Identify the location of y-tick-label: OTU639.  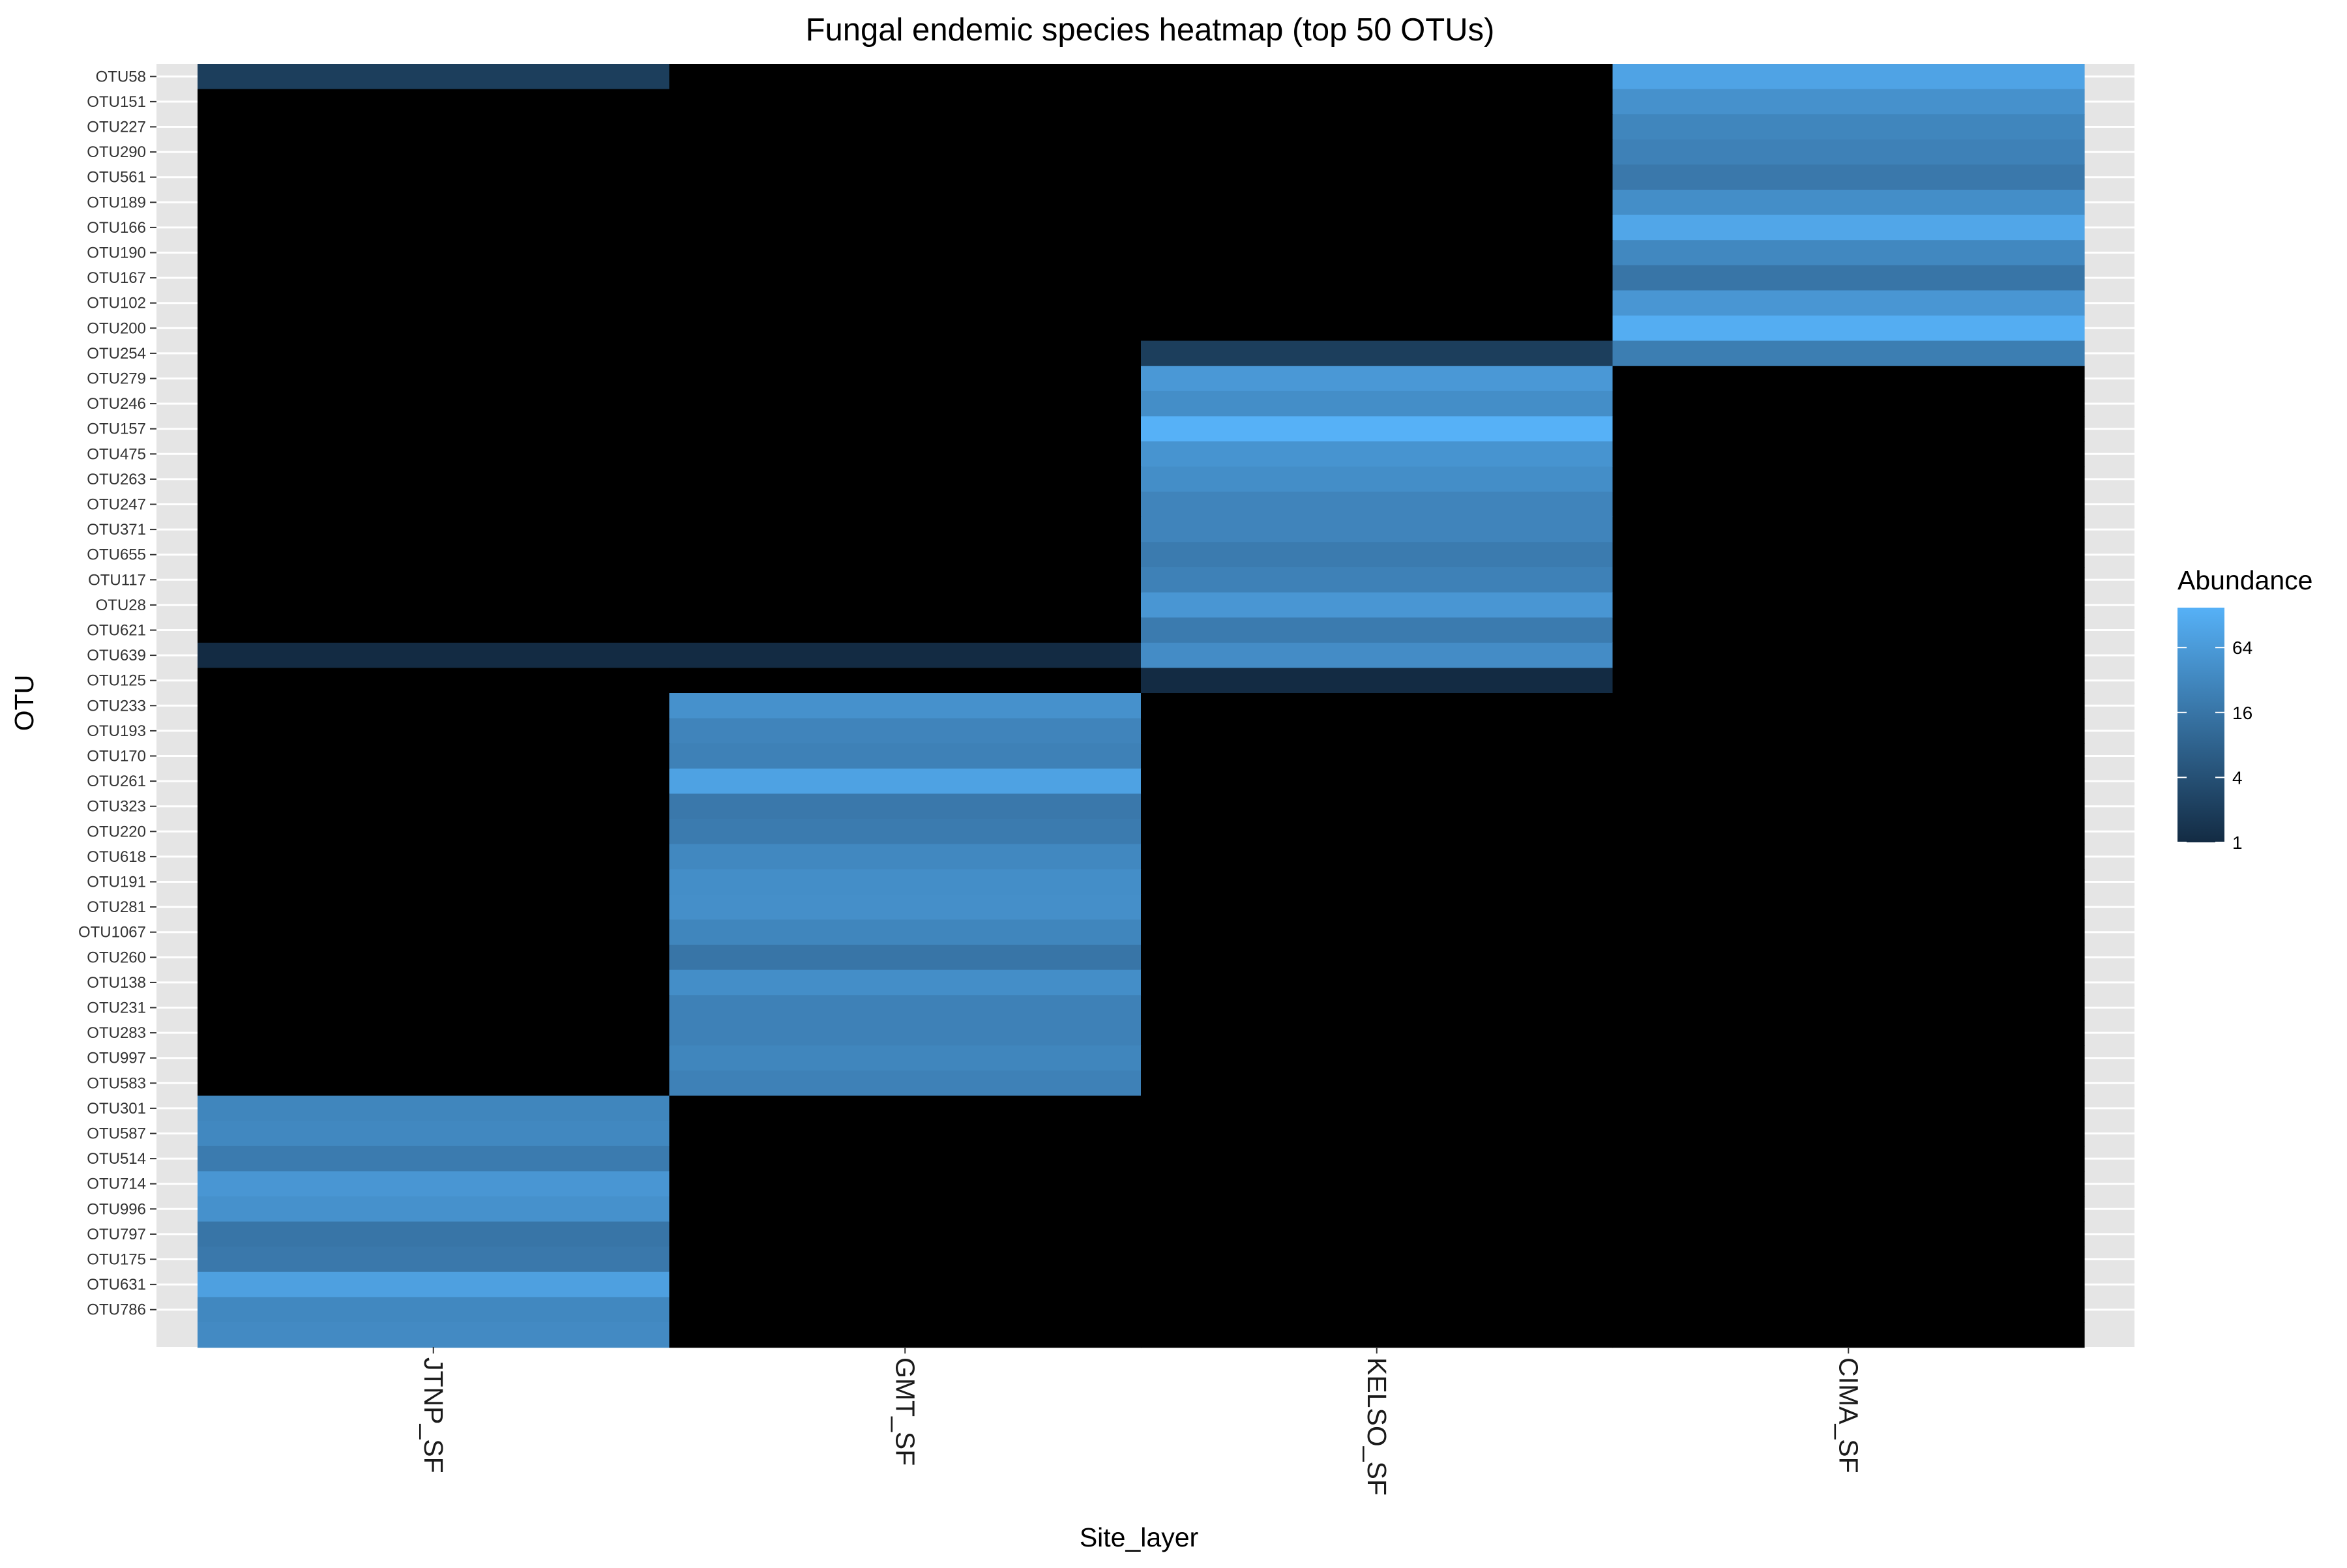
(117, 656).